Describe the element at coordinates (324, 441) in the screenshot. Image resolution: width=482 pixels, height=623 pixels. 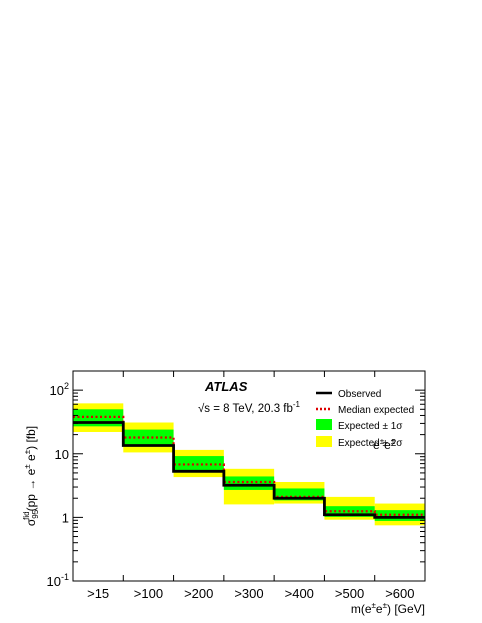
I see `legend-2sigma-swatch` at that location.